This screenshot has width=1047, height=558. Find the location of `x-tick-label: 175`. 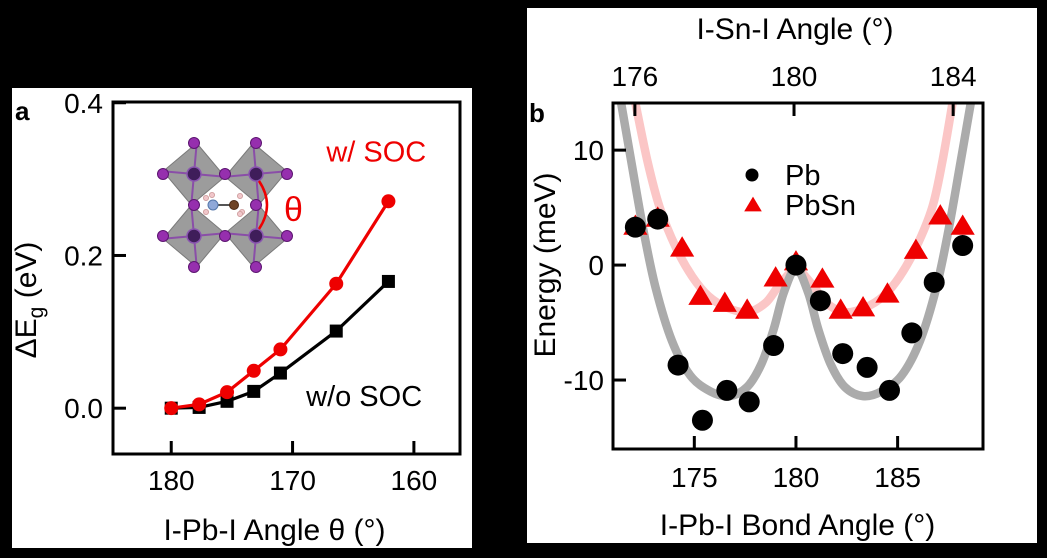

x-tick-label: 175 is located at coordinates (694, 477).